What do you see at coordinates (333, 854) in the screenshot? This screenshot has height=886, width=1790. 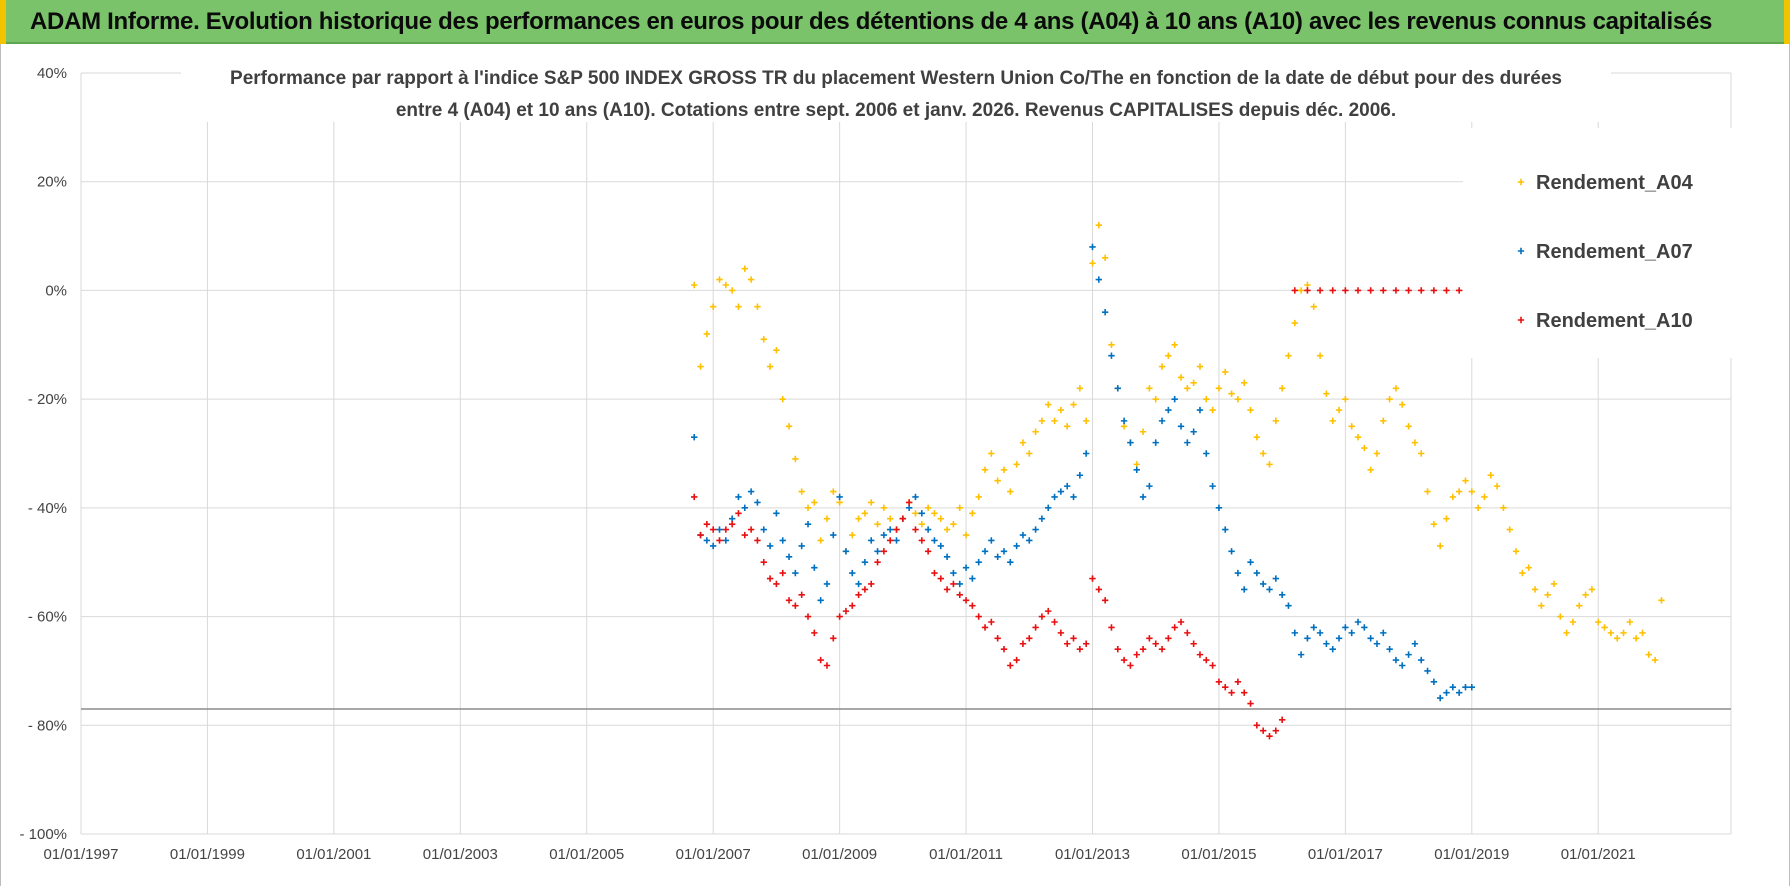 I see `x-tick-label: 01/01/2001` at bounding box center [333, 854].